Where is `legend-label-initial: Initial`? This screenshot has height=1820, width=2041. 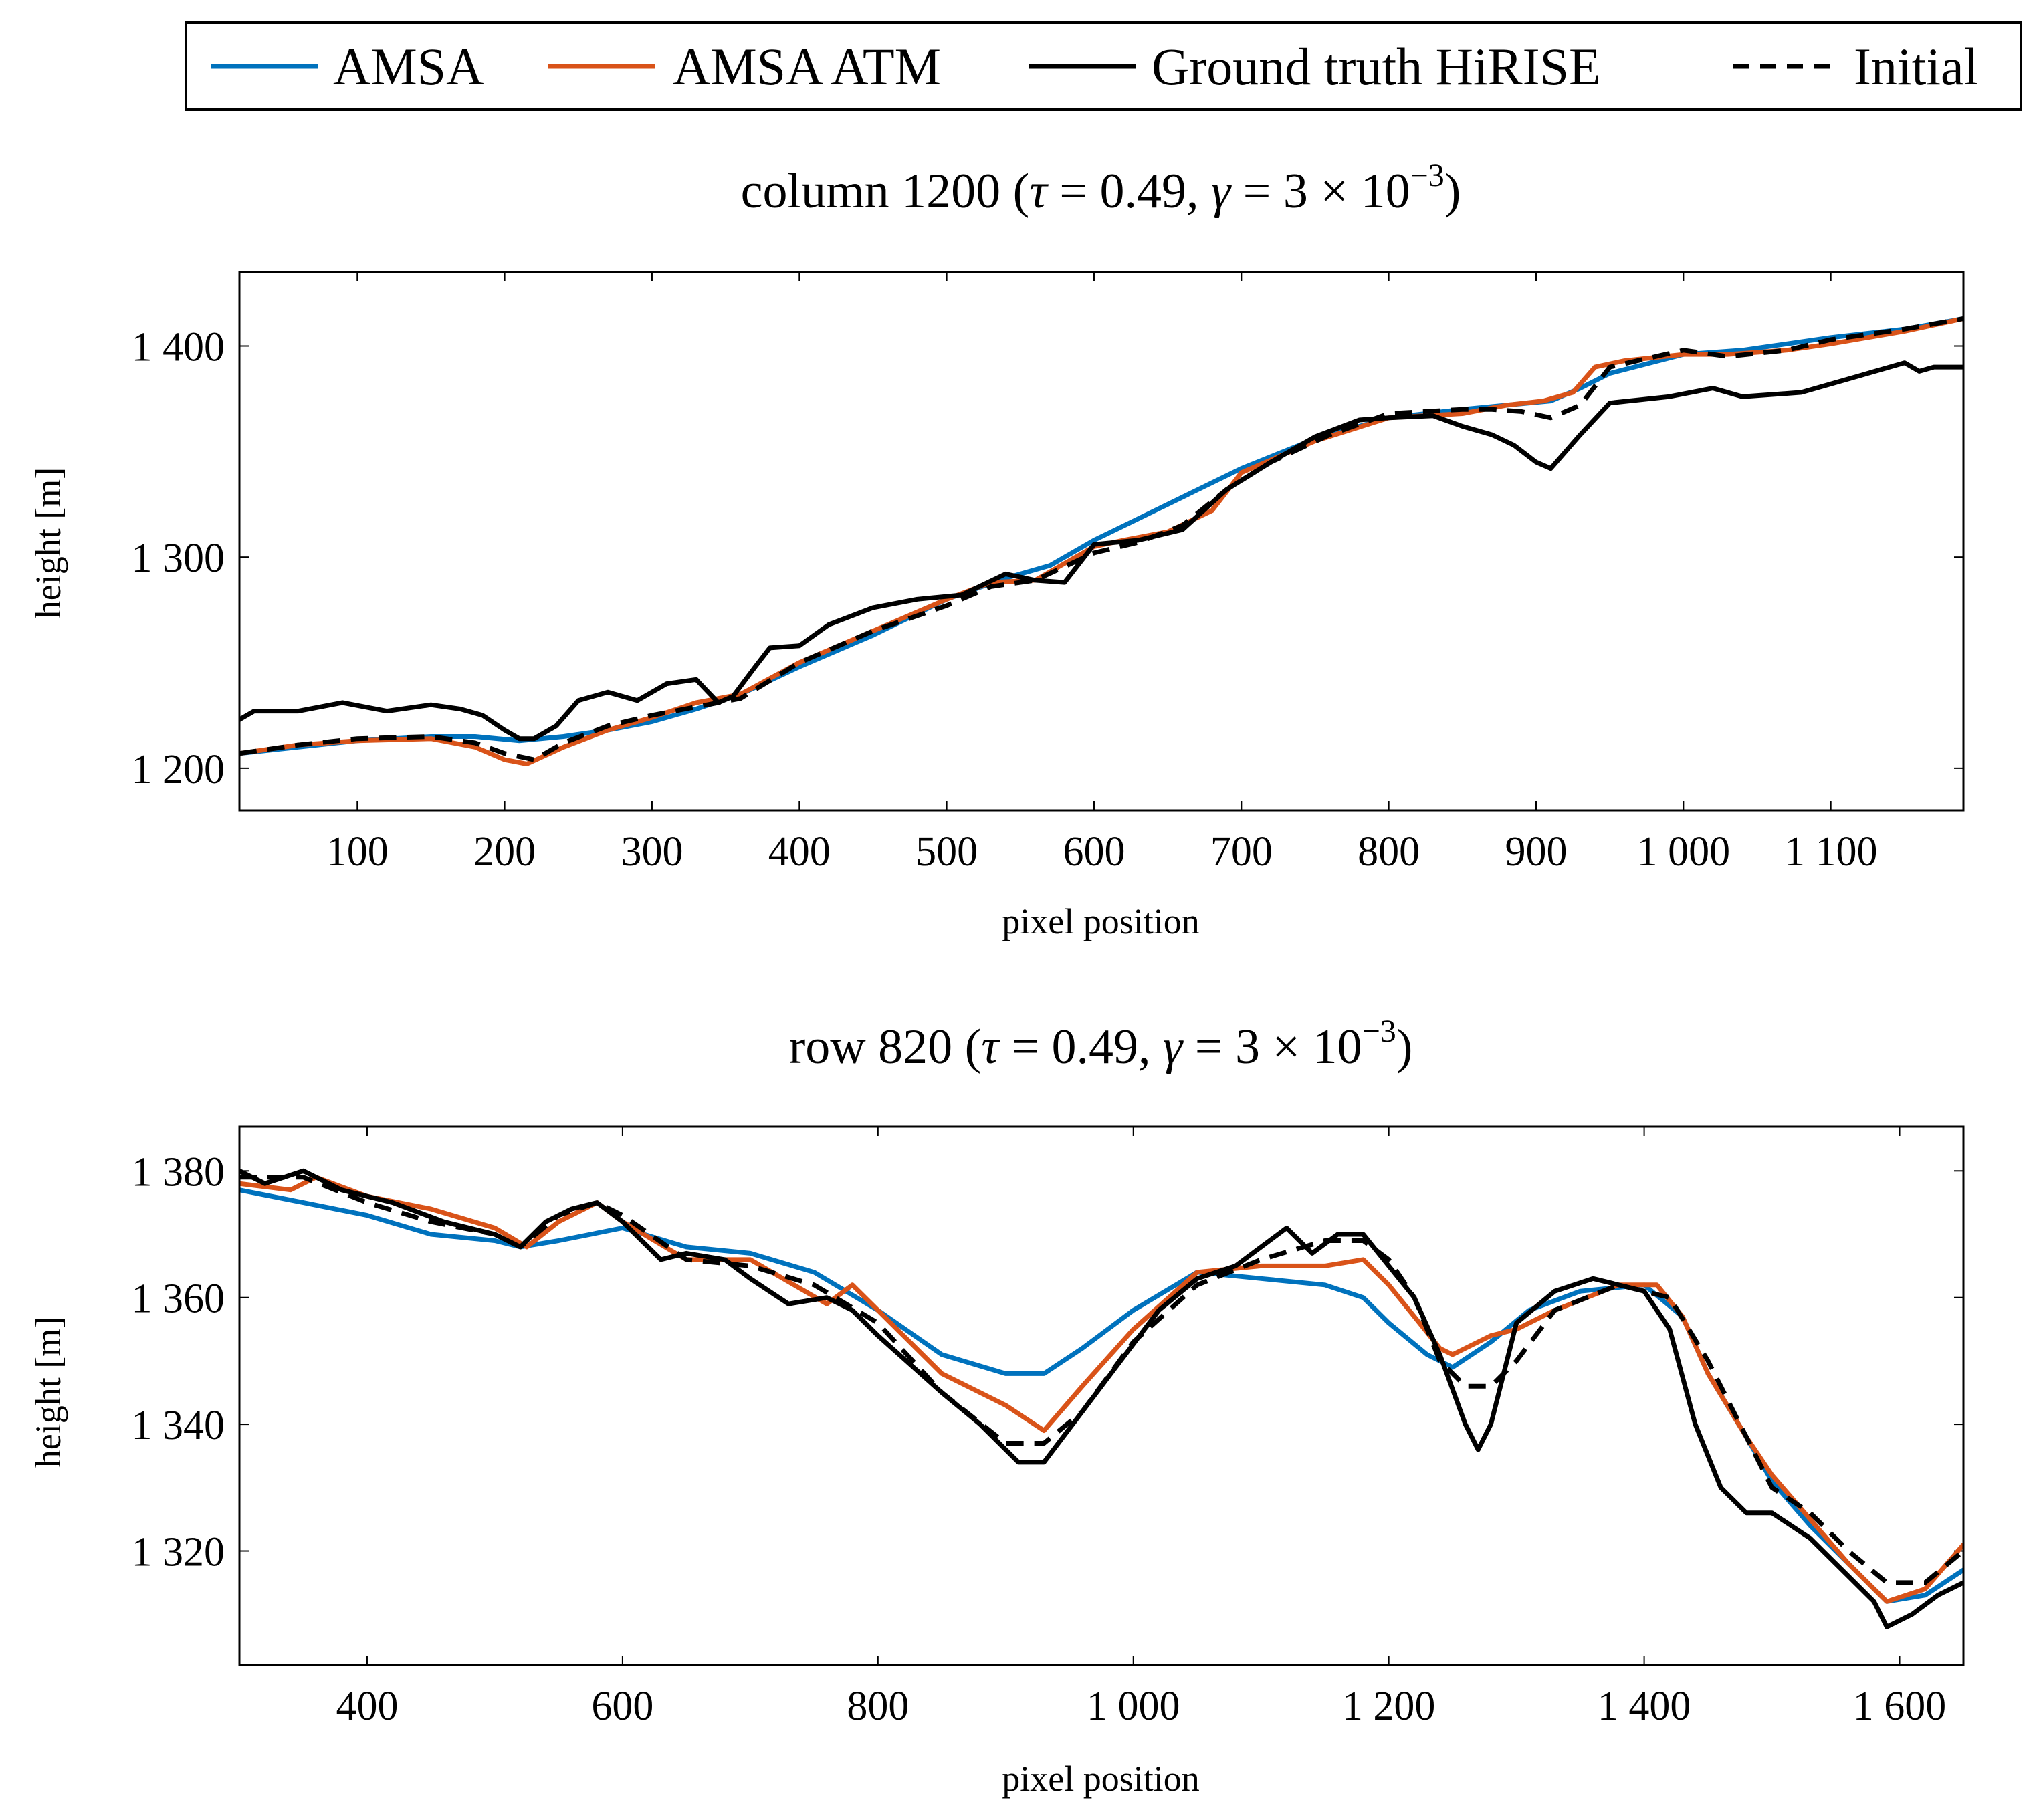
legend-label-initial: Initial is located at coordinates (1916, 66).